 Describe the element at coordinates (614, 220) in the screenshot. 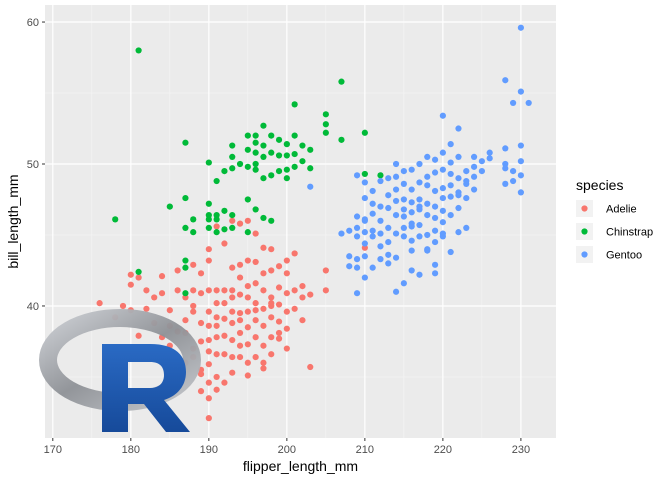

I see `legend: species Adelie Chinstrap Gentoo` at that location.